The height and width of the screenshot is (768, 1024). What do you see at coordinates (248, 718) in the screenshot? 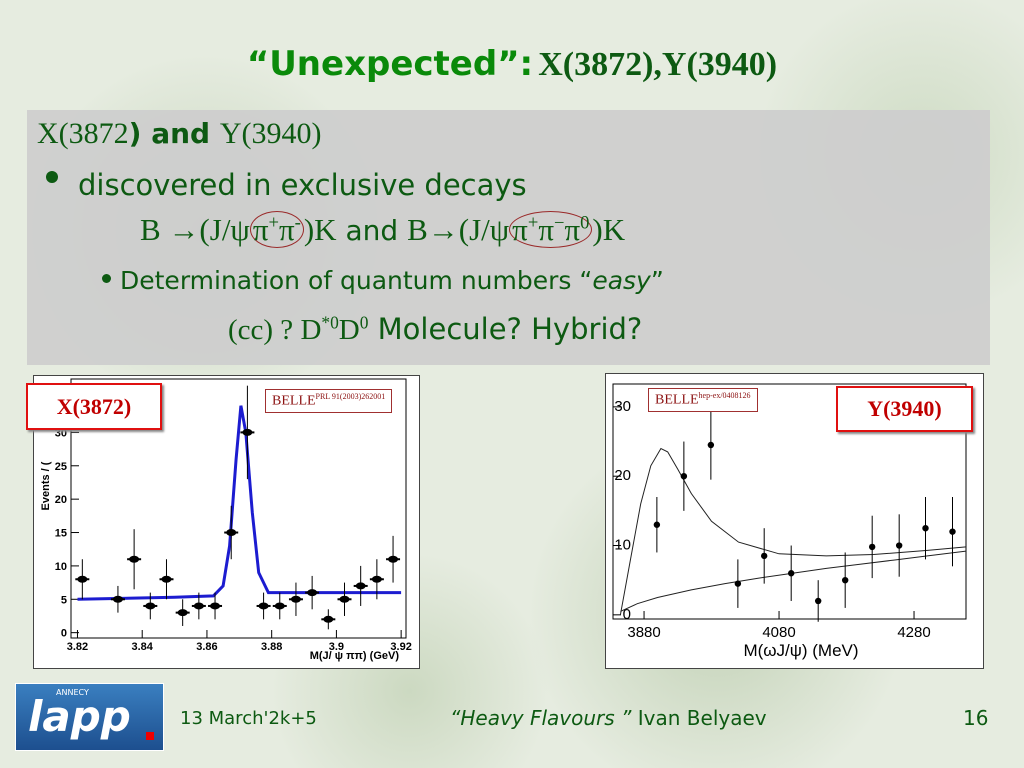
I see `date: 13 March'2k+5` at bounding box center [248, 718].